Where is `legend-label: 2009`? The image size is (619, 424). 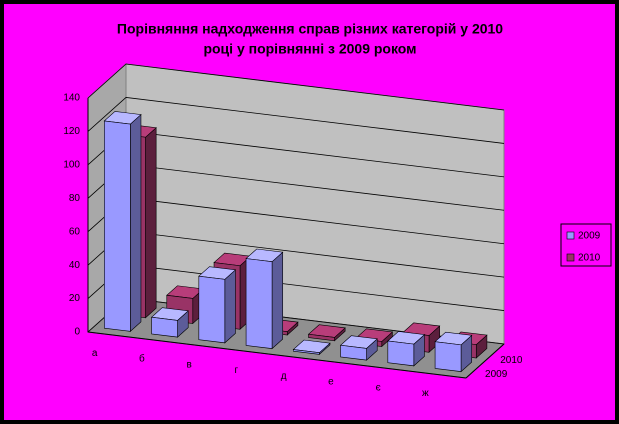 legend-label: 2009 is located at coordinates (589, 236).